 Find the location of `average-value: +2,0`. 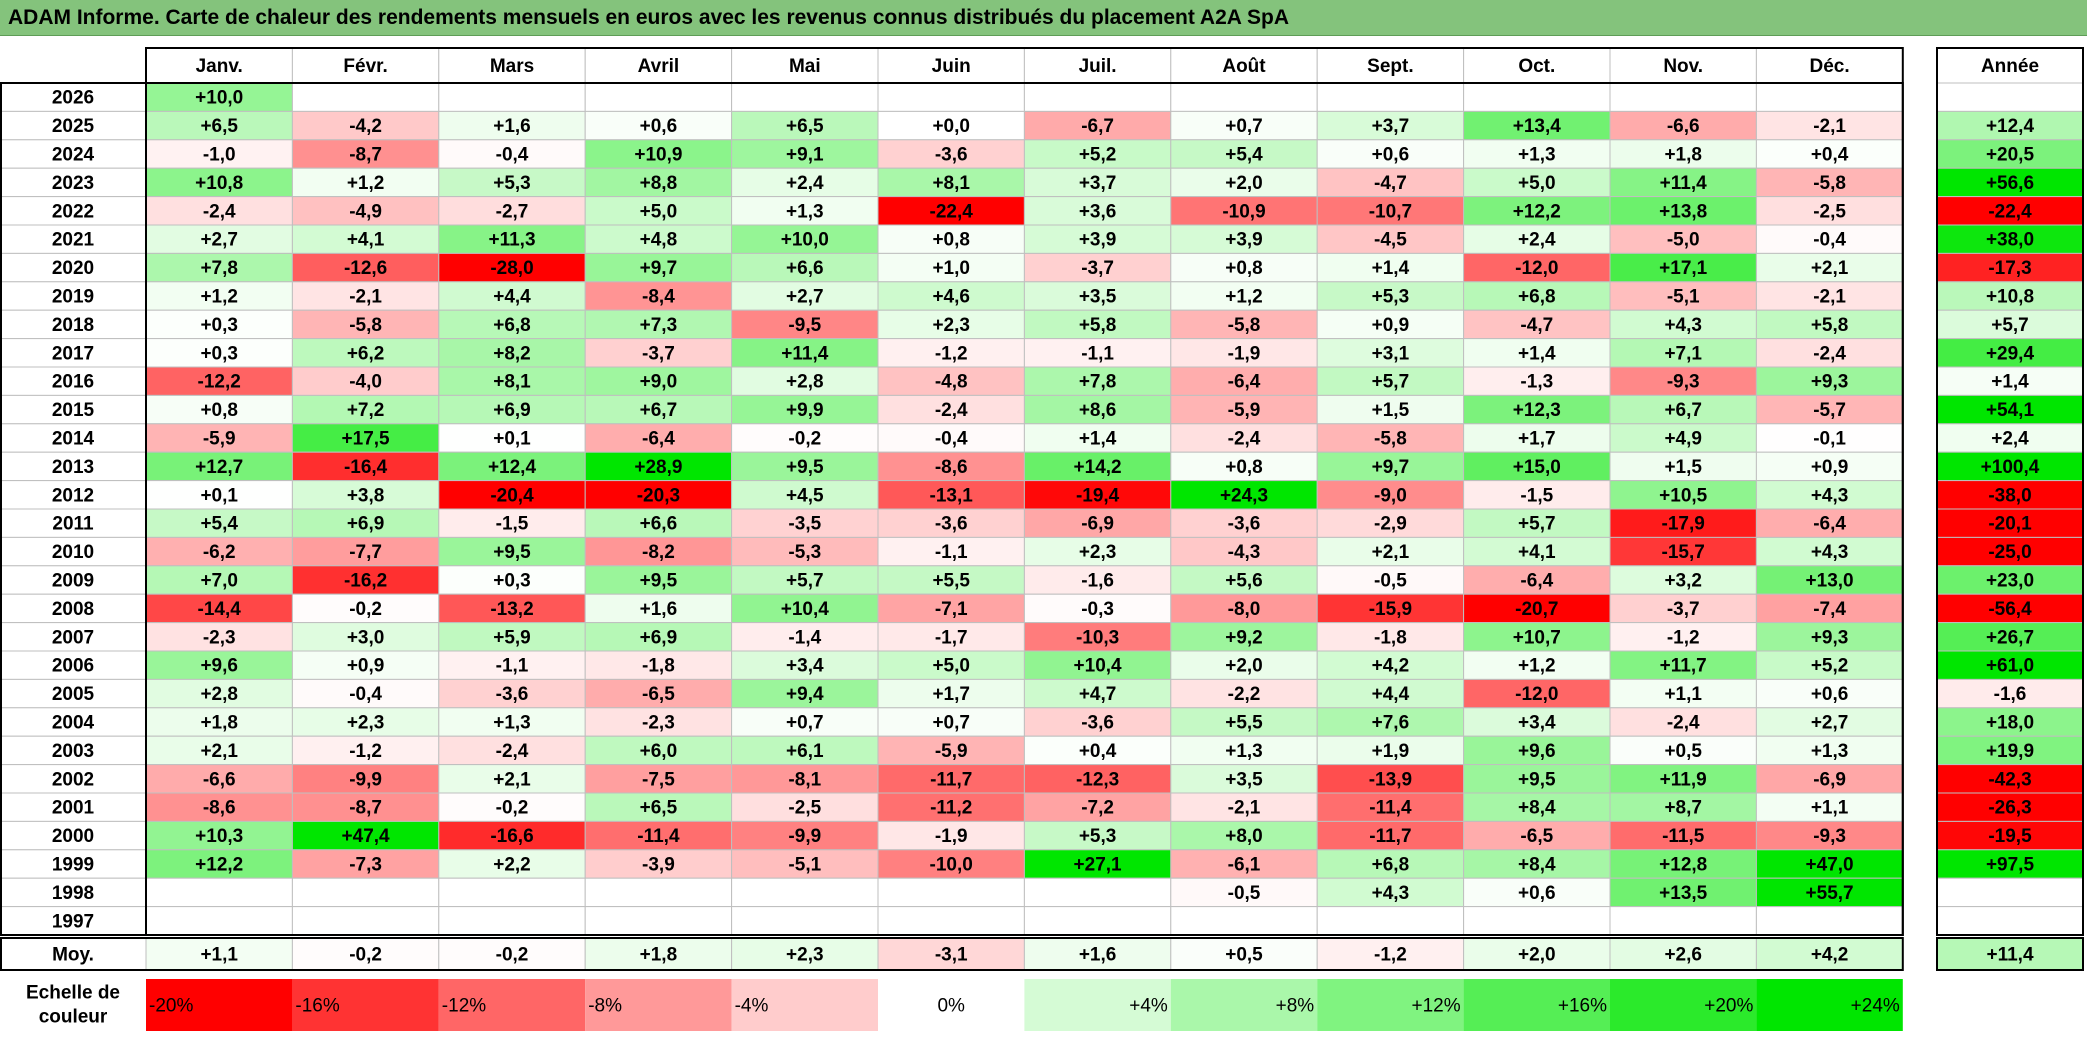

average-value: +2,0 is located at coordinates (1537, 955).